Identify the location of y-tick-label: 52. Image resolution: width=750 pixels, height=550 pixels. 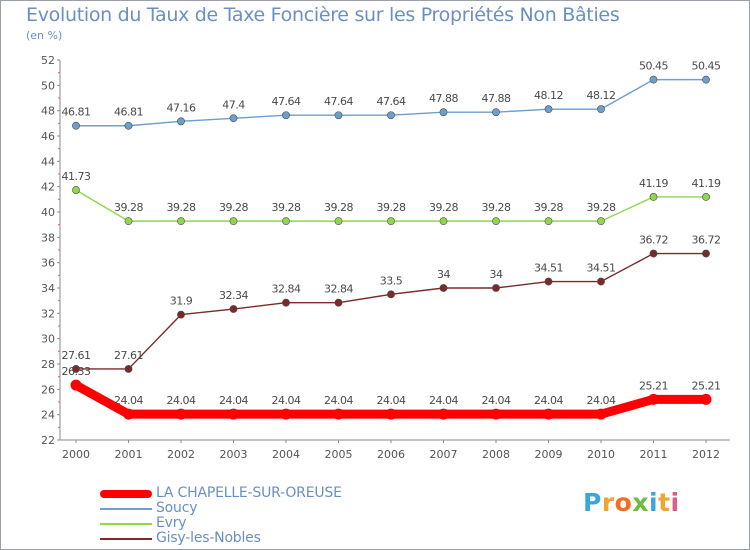
(48, 60).